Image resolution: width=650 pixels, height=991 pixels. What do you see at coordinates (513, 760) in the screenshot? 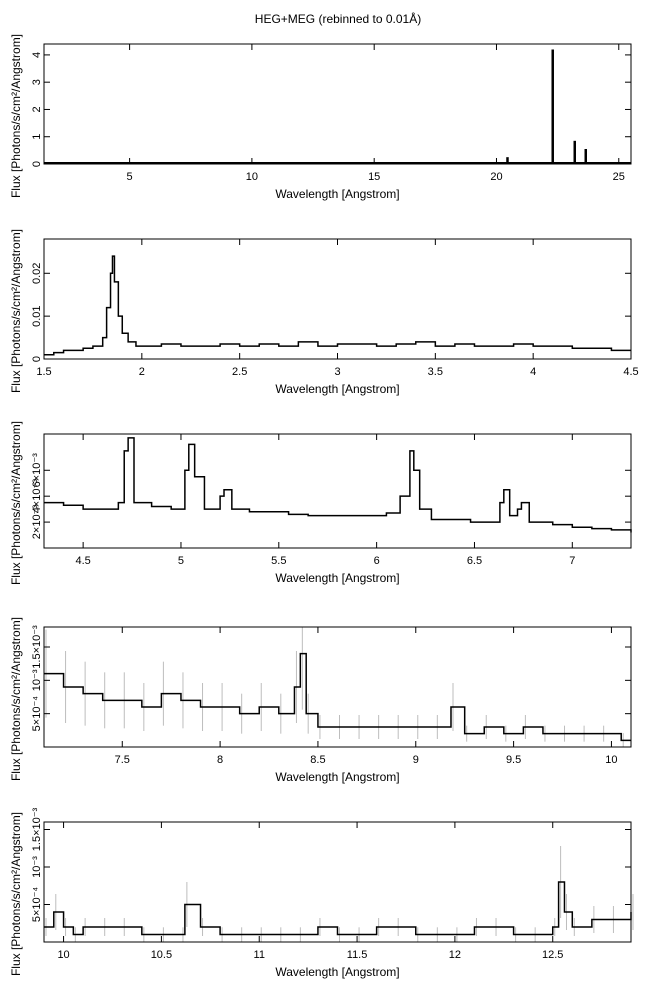
I see `x-tick-label: 9.5` at bounding box center [513, 760].